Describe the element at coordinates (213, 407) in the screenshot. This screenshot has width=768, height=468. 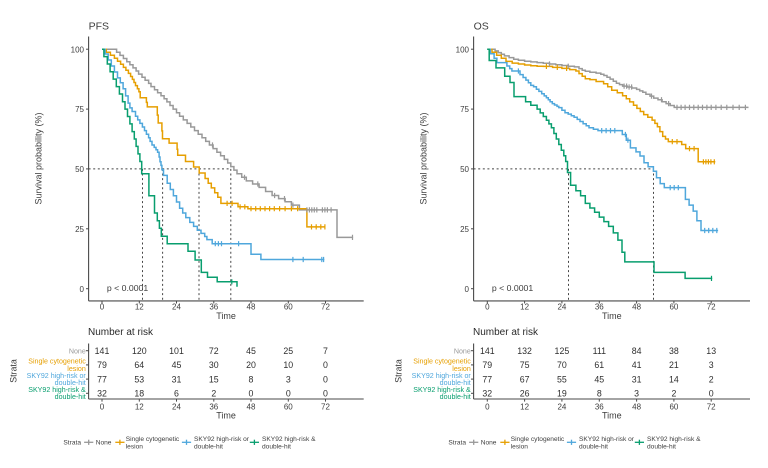
I see `svg-text: 36` at that location.